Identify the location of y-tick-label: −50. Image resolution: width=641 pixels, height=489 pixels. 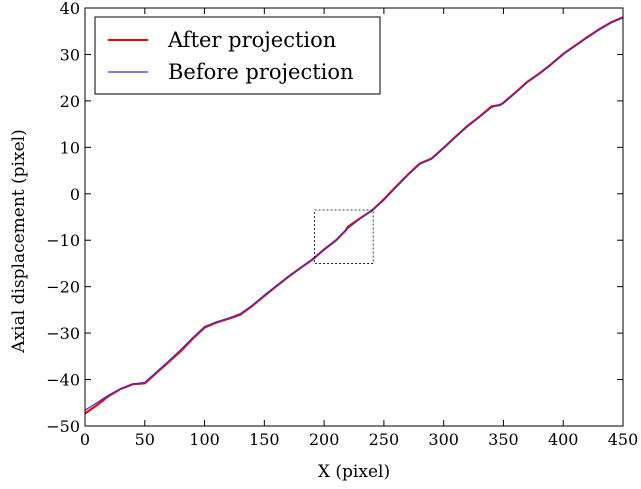
(63, 426).